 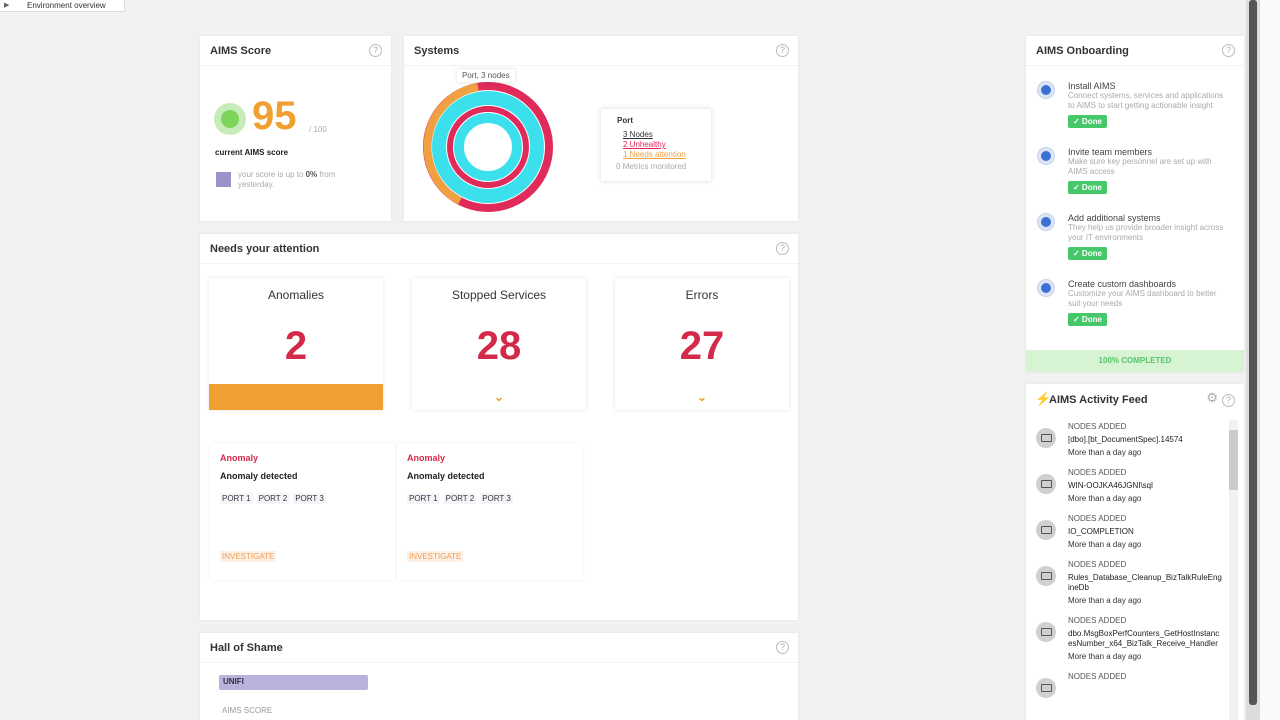 I want to click on shame-entity: UNIFI, so click(x=293, y=682).